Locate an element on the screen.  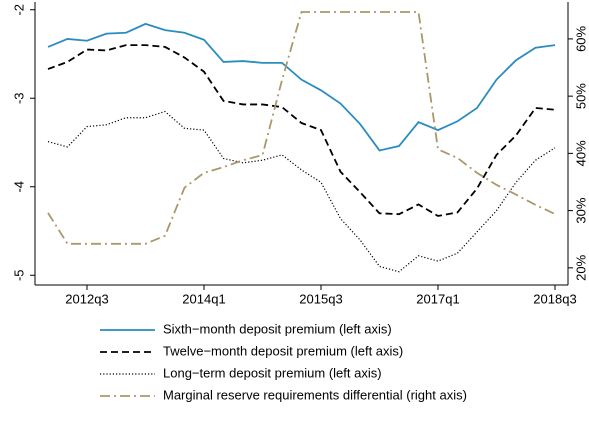
y2-tick-label: 30% is located at coordinates (580, 210).